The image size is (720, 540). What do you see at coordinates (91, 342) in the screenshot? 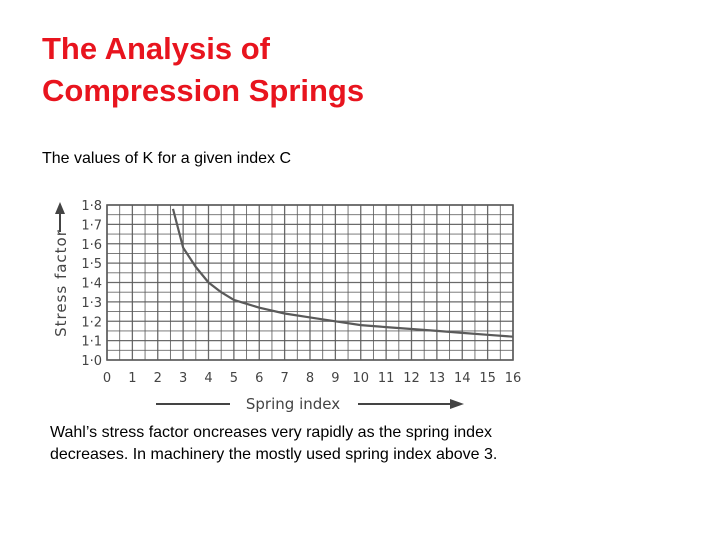
I see `y-tick-label: 1·1` at bounding box center [91, 342].